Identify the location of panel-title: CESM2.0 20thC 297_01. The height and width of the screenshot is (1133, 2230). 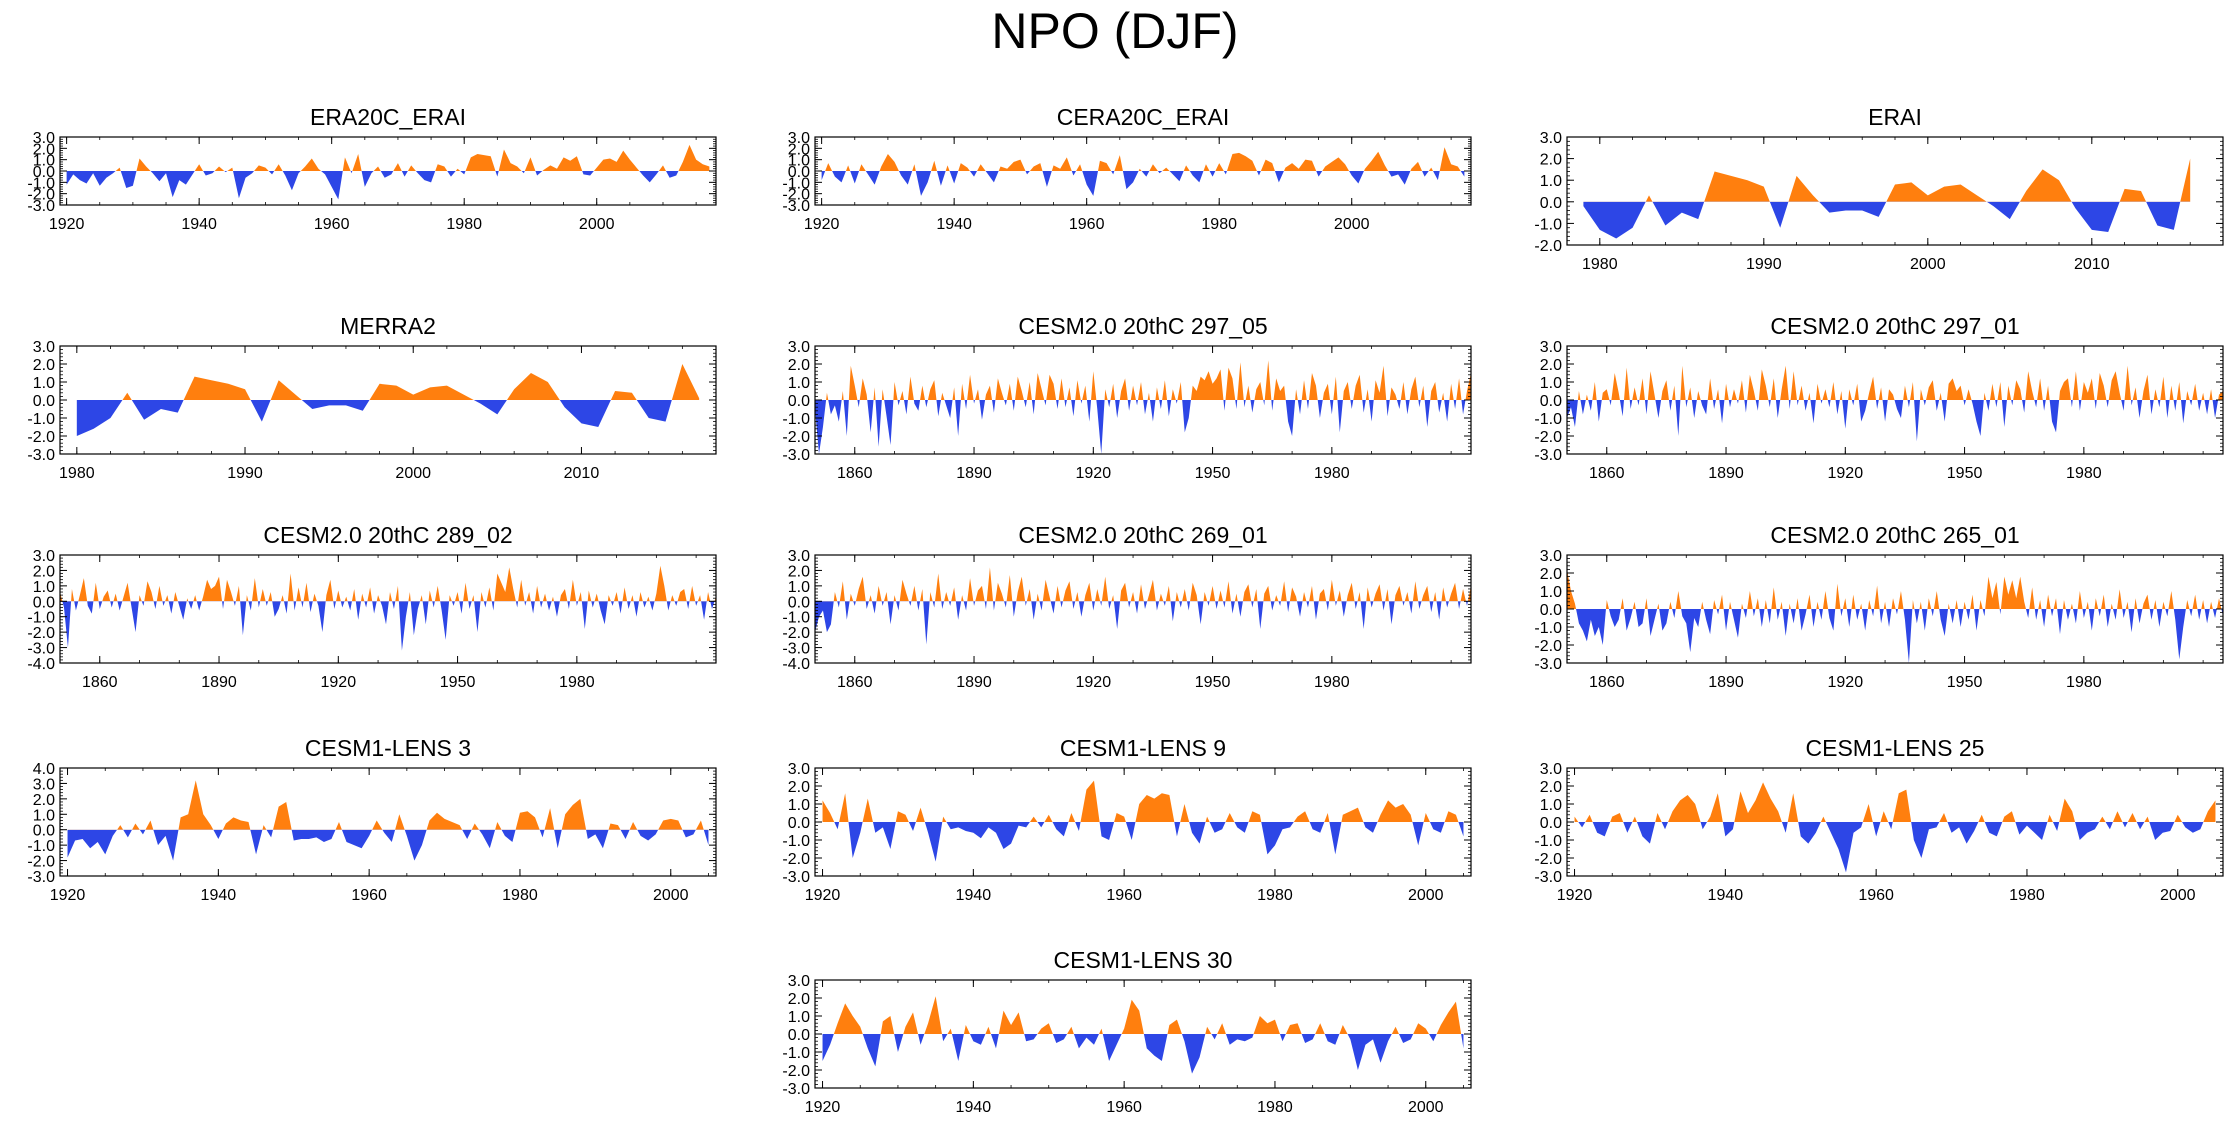
(1894, 326).